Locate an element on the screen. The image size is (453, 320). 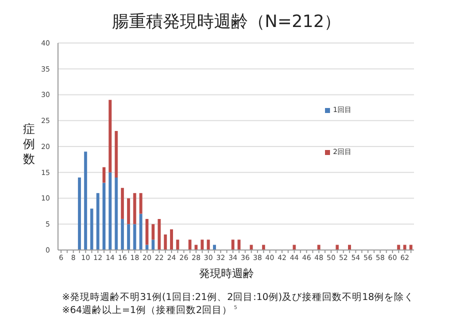
x-axis-title: 発現時週齢 is located at coordinates (226, 273).